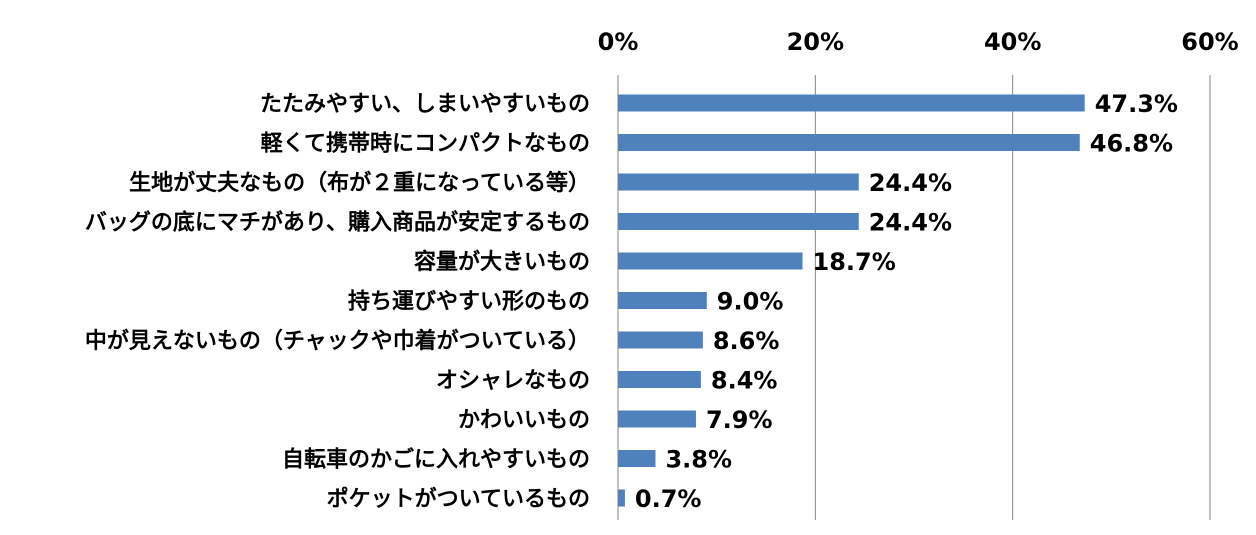 The image size is (1256, 535). What do you see at coordinates (425, 104) in the screenshot?
I see `category-label: たたみやすい、しまいやすいもの` at bounding box center [425, 104].